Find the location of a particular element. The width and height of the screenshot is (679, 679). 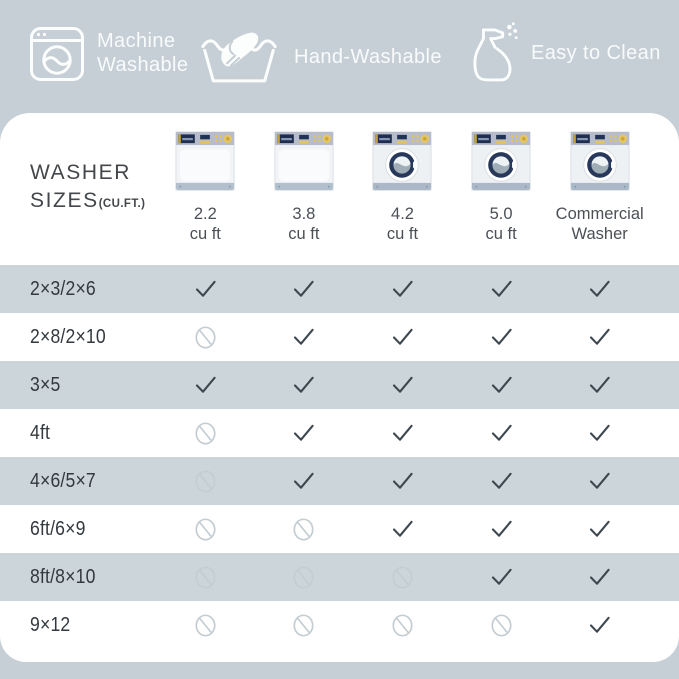

table-title-unit: (CU.FT.) is located at coordinates (122, 203).